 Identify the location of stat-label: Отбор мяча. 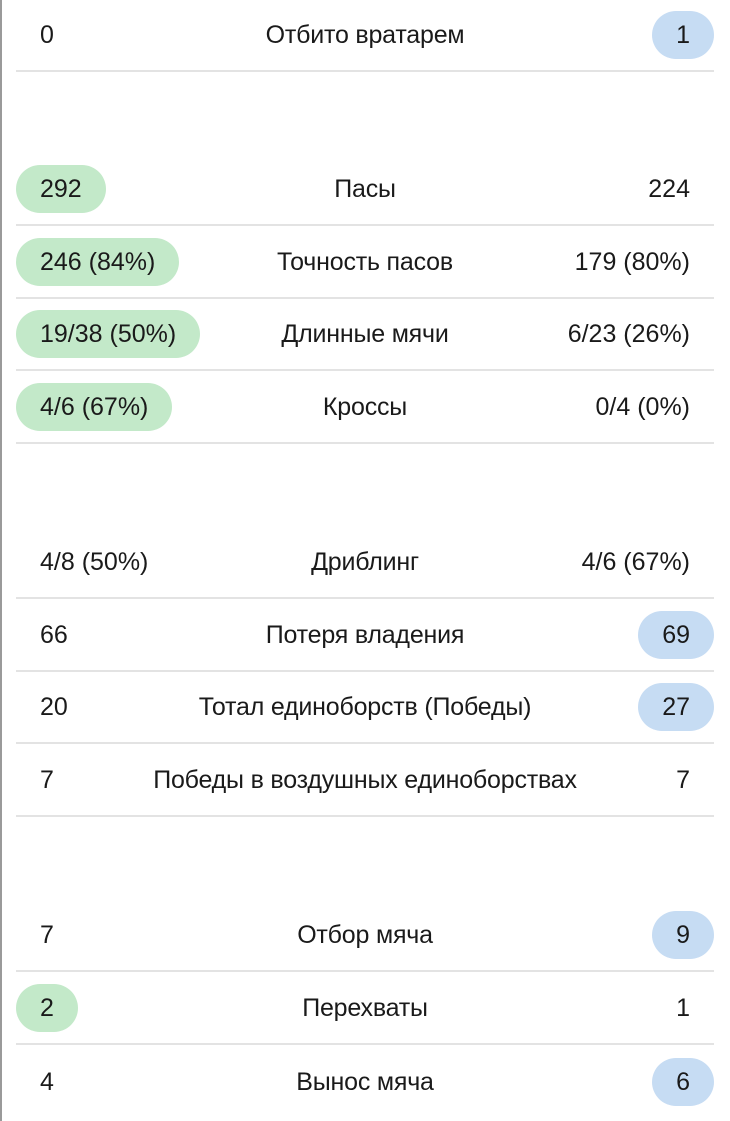
(365, 935).